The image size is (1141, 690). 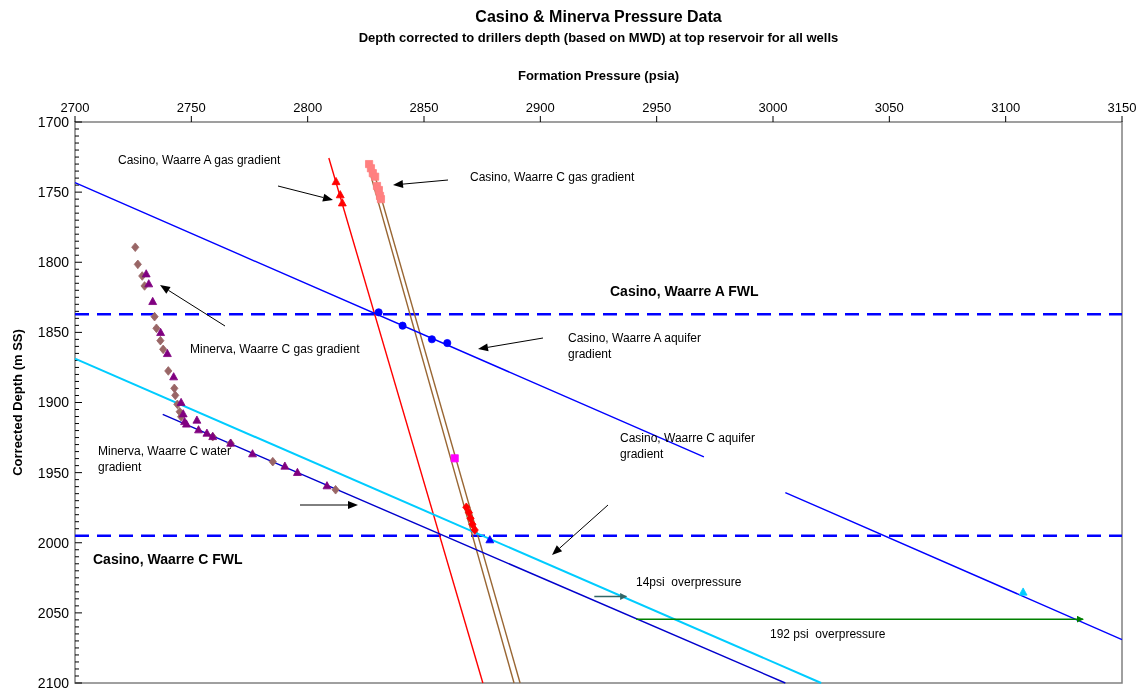 I want to click on x-tick-label: 3000, so click(x=773, y=107).